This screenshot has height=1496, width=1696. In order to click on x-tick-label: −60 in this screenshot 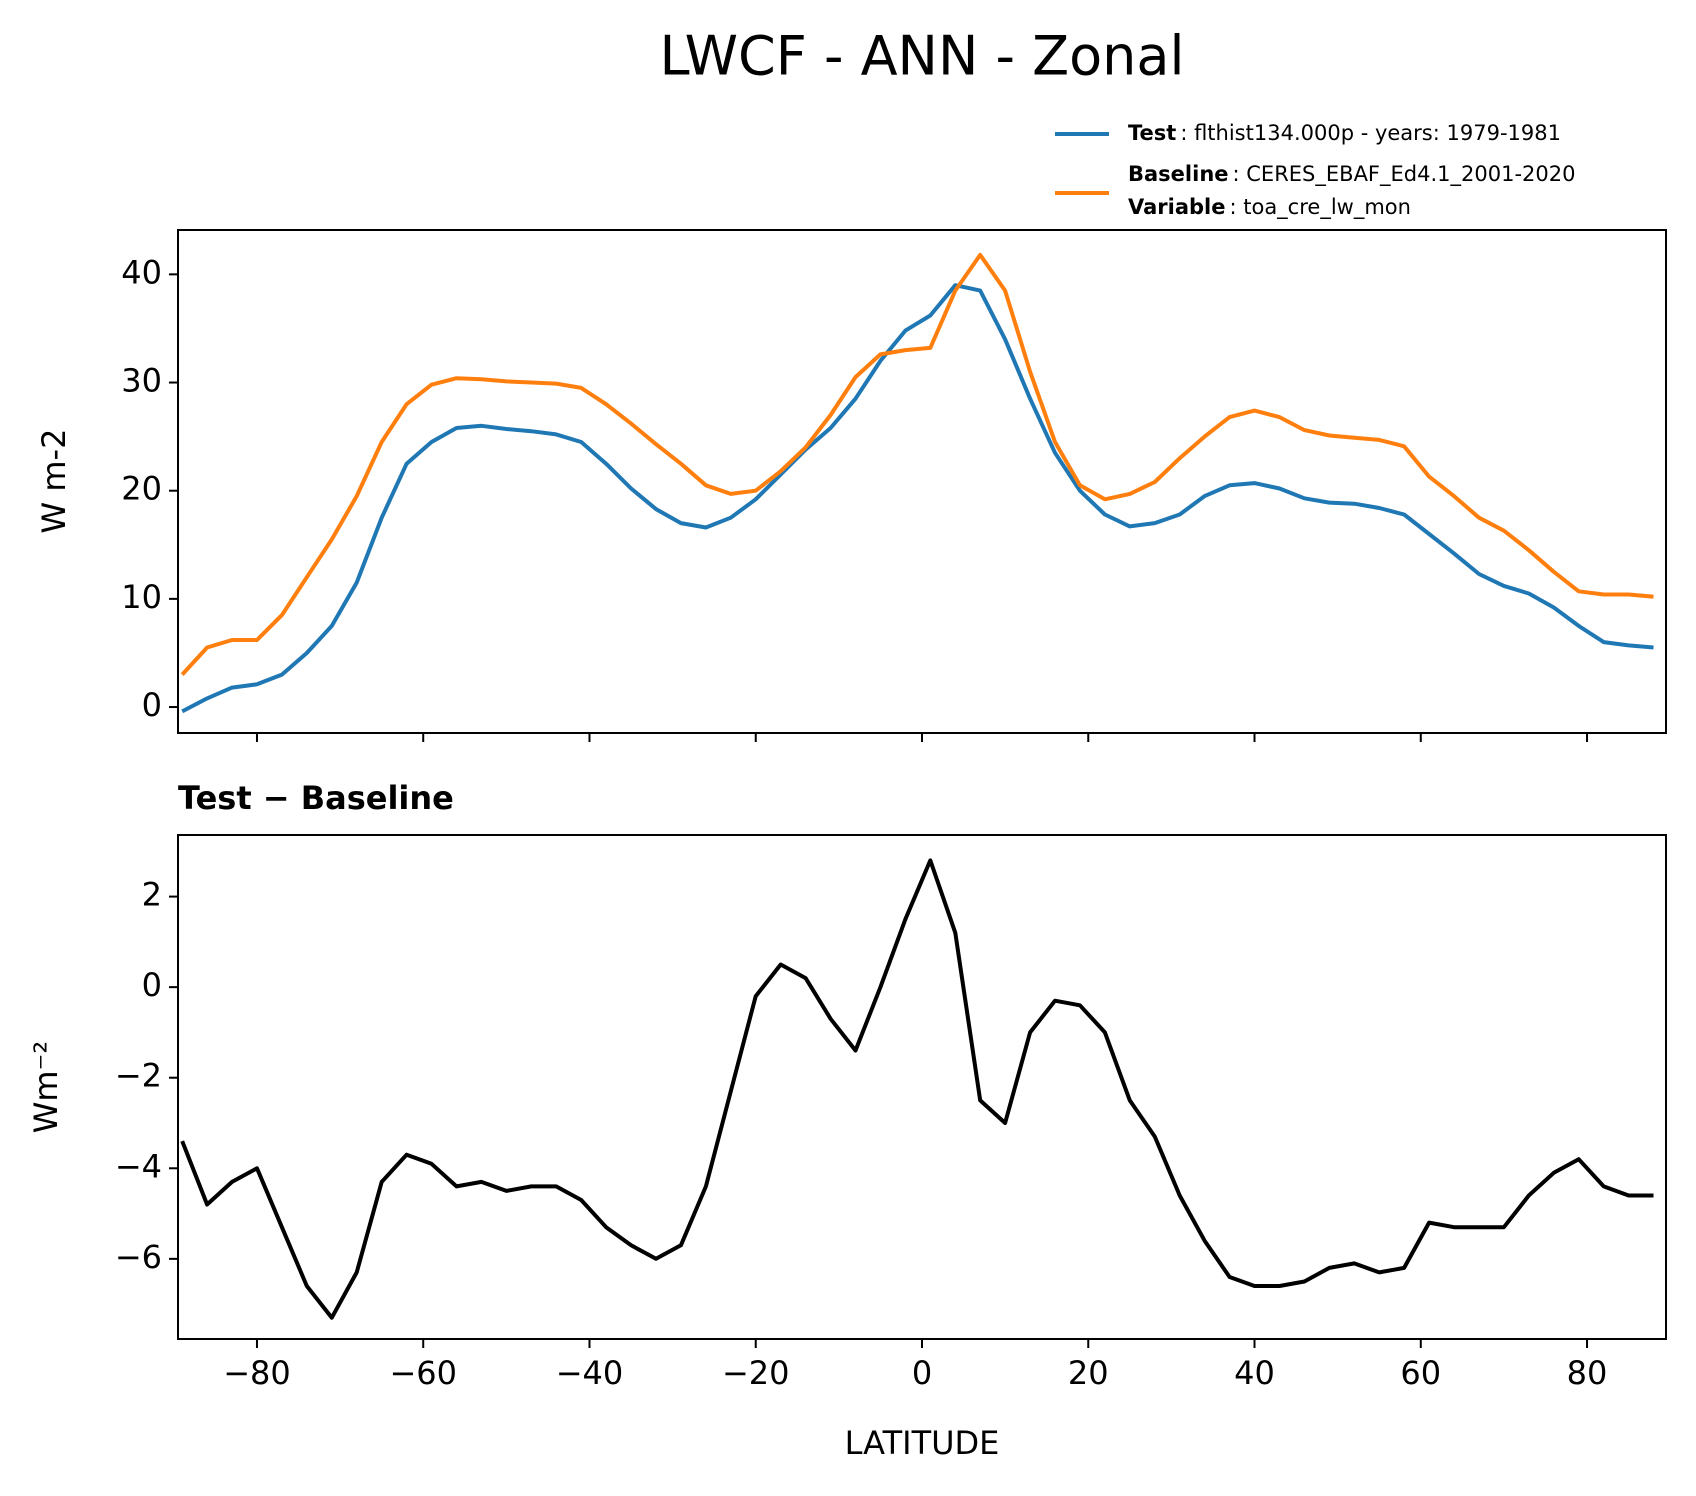, I will do `click(423, 1373)`.